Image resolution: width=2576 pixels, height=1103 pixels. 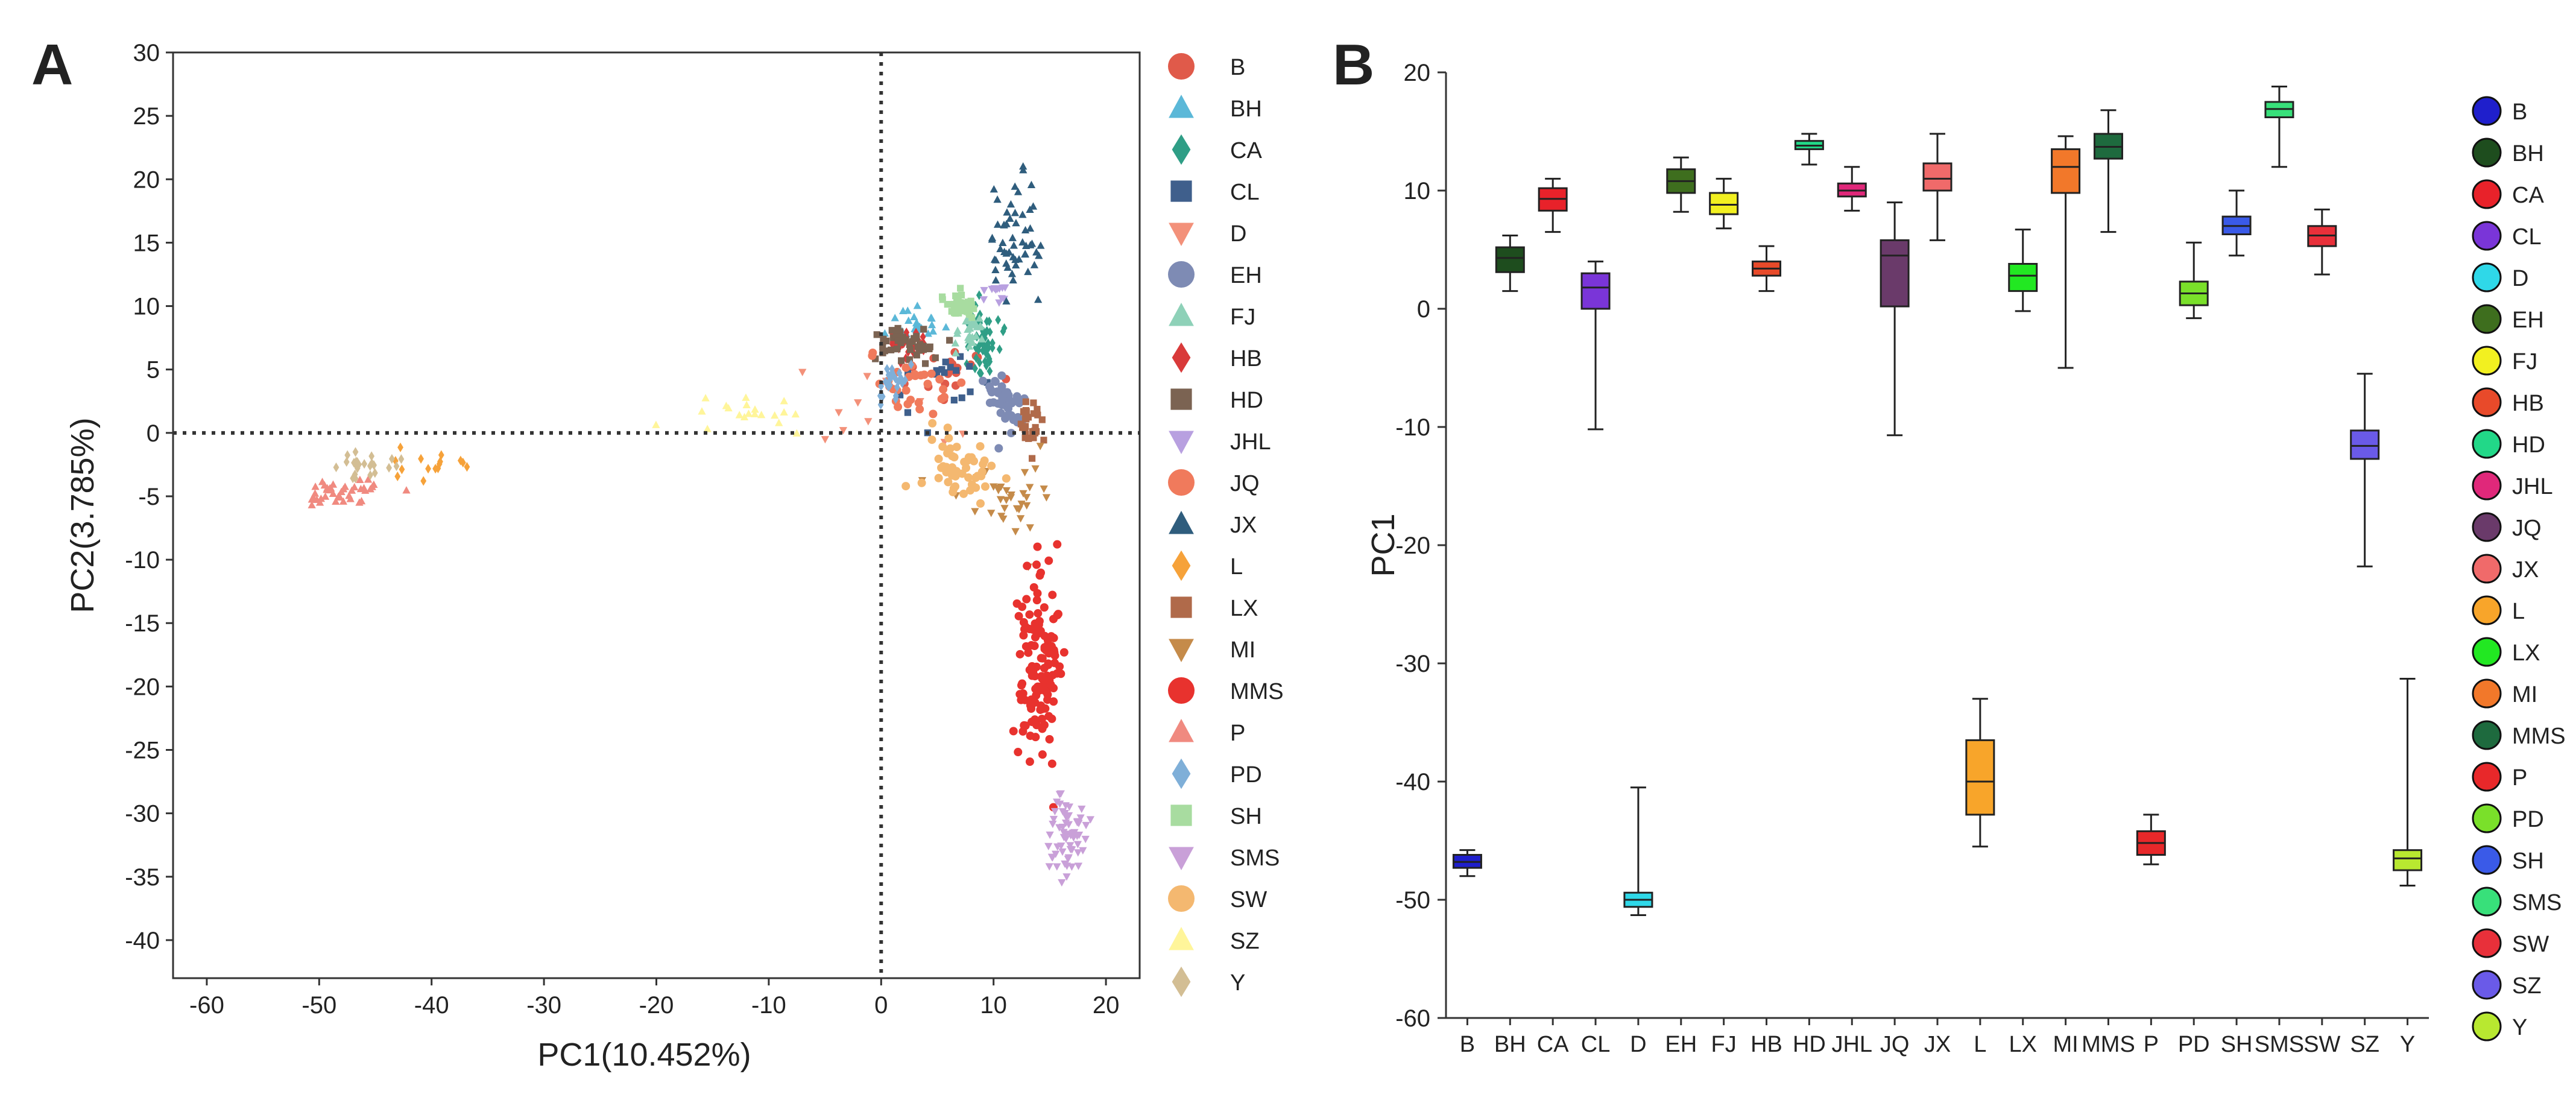 I want to click on legend-marker-pd, so click(x=1181, y=773).